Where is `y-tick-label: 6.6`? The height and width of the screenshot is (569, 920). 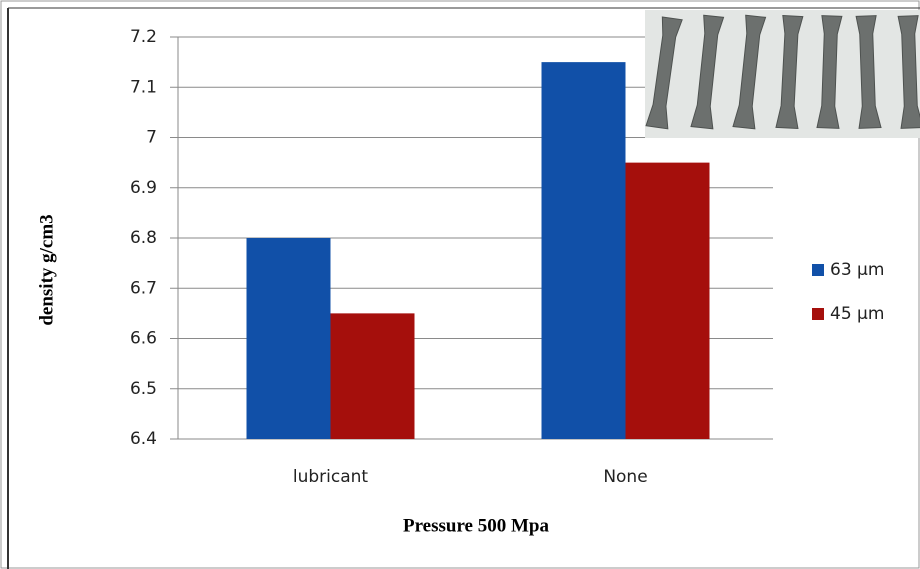 y-tick-label: 6.6 is located at coordinates (143, 339).